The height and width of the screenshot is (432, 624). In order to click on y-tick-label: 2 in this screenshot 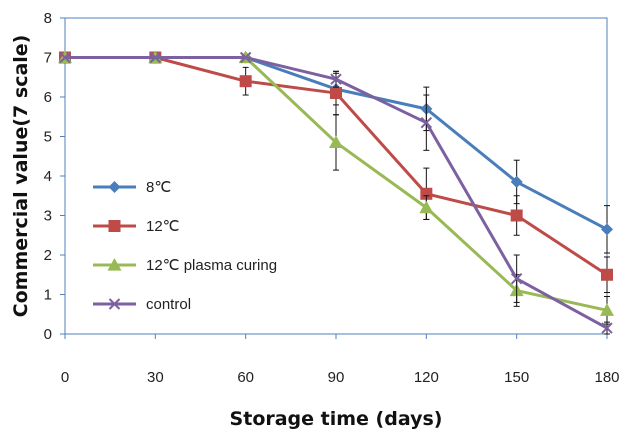, I will do `click(48, 255)`.